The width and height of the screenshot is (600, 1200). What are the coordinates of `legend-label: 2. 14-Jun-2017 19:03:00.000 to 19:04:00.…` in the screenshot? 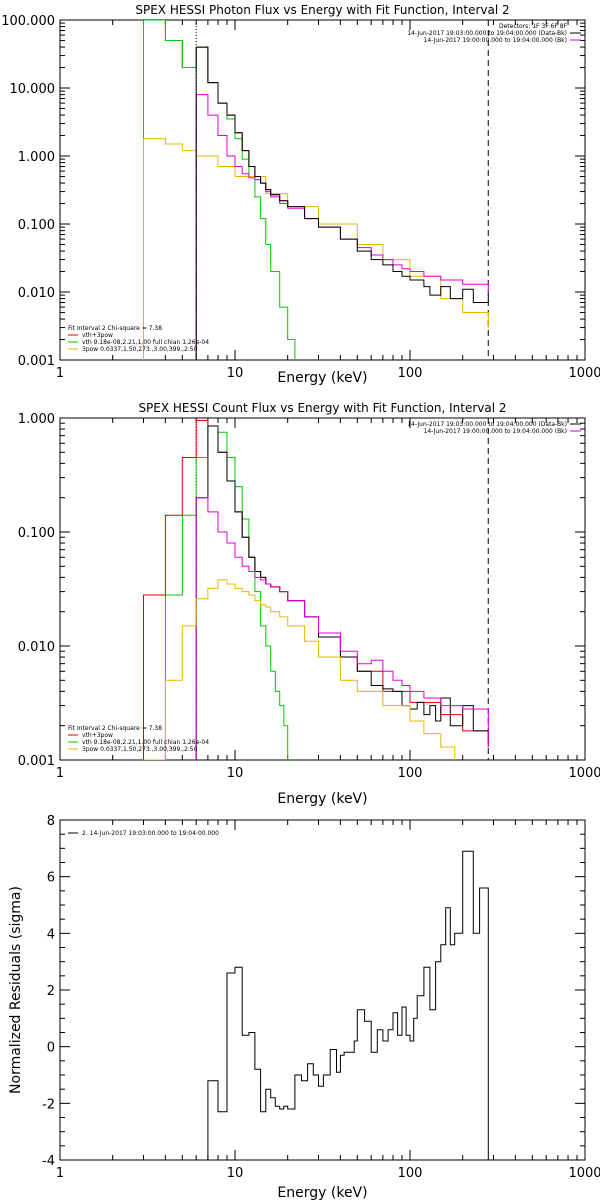 It's located at (150, 833).